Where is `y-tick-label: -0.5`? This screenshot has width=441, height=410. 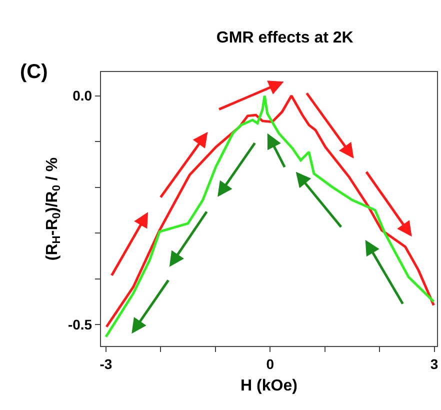
y-tick-label: -0.5 is located at coordinates (80, 324).